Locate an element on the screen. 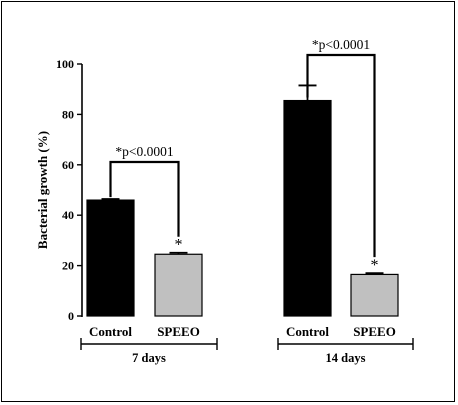 The height and width of the screenshot is (405, 458). y-tick-label: 20 is located at coordinates (68, 266).